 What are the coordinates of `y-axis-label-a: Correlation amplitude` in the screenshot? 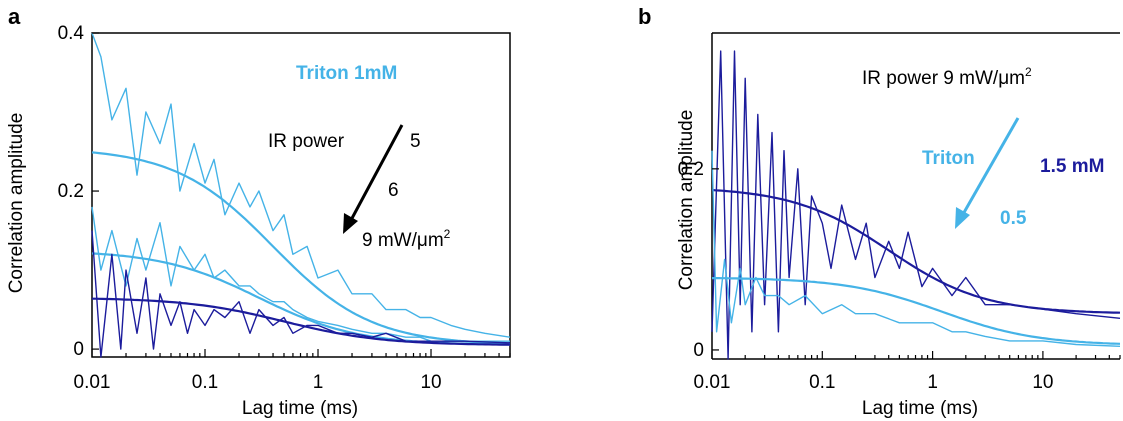 It's located at (16, 203).